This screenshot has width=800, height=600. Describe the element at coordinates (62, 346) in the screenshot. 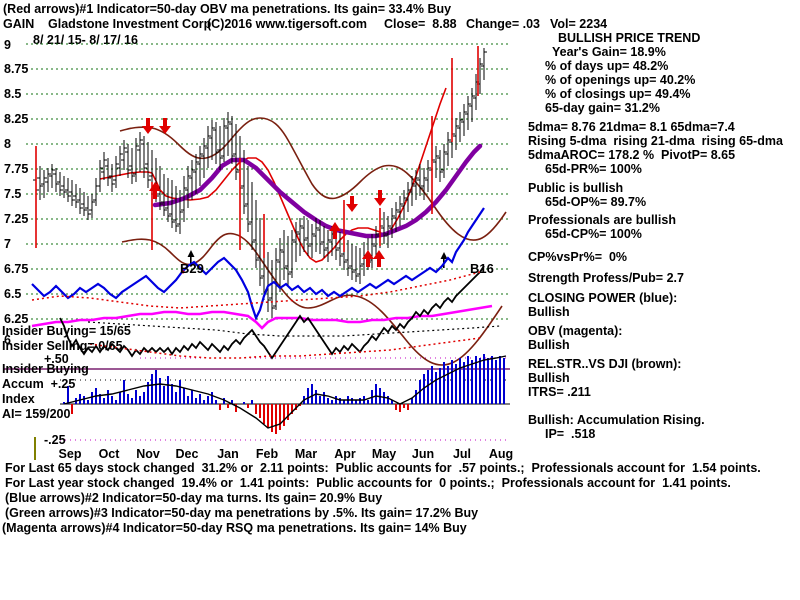

I see `insider-selling-count: Insider Selling= 0/65` at that location.